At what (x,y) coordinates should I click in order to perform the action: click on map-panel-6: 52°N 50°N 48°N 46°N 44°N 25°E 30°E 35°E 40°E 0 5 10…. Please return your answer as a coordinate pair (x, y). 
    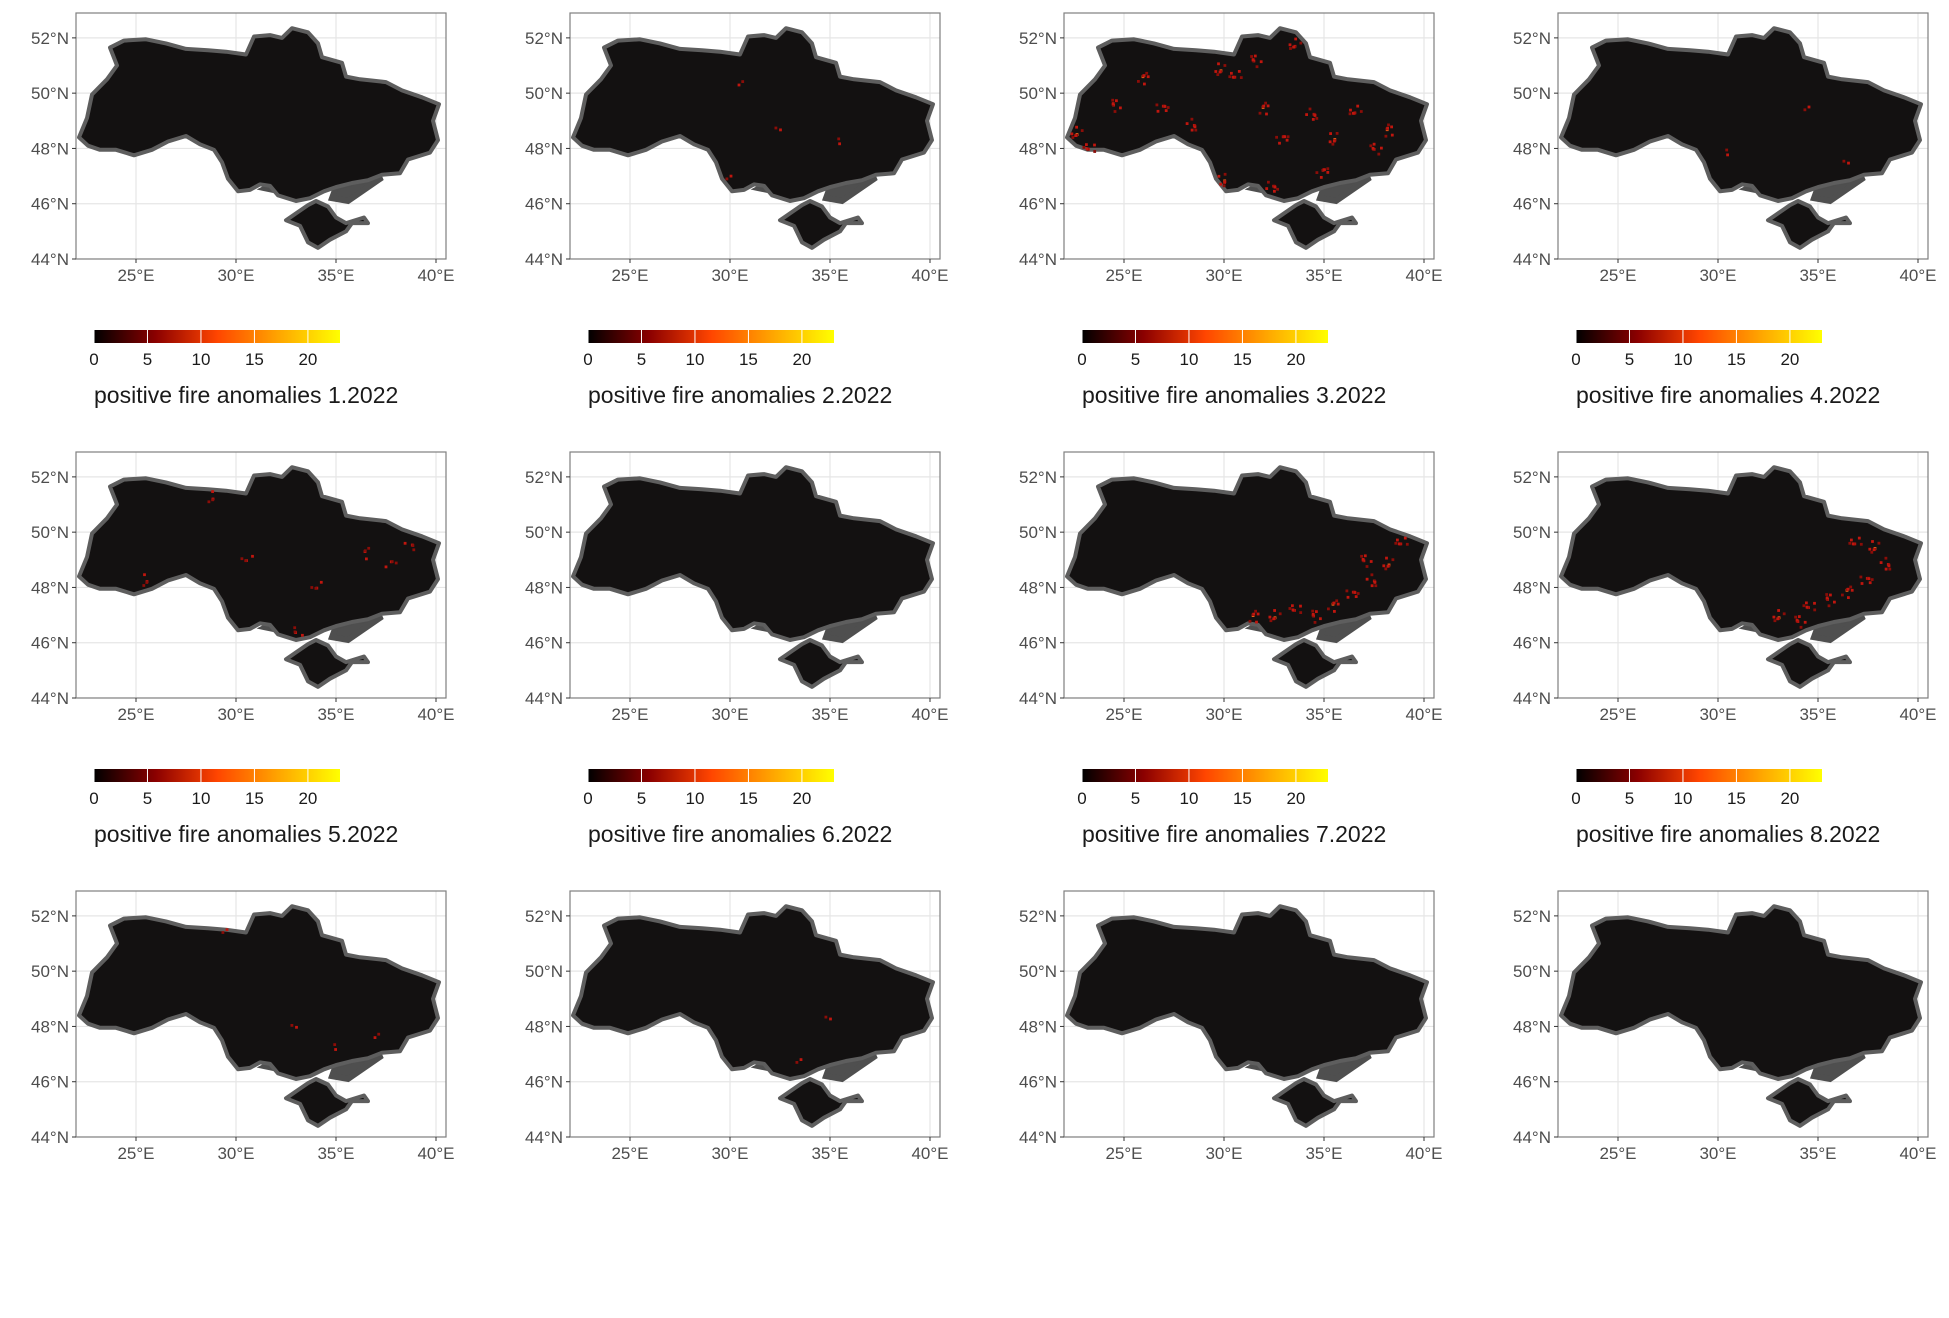
    Looking at the image, I should click on (736, 659).